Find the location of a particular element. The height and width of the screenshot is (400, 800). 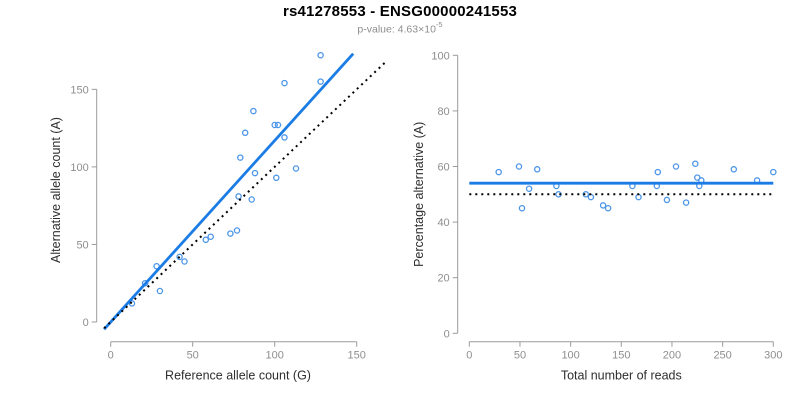

y-axis-title: Alternative allele count (A) is located at coordinates (56, 190).